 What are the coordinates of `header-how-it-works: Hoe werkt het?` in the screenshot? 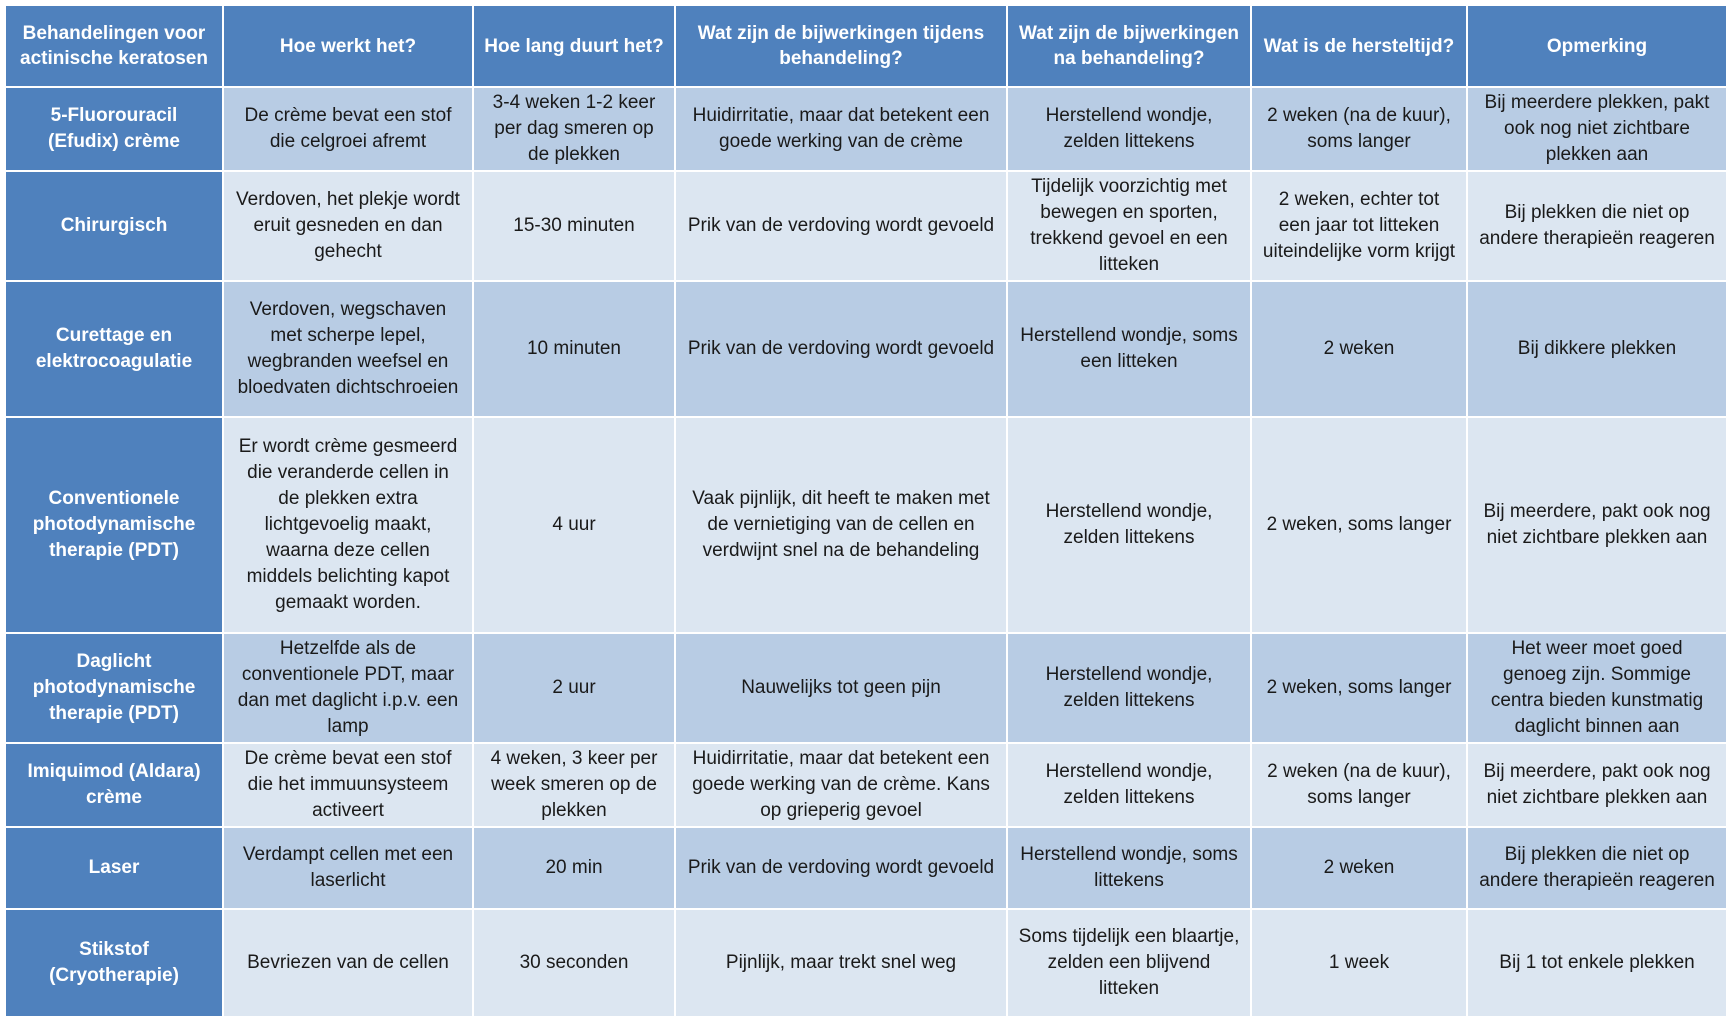 It's located at (348, 46).